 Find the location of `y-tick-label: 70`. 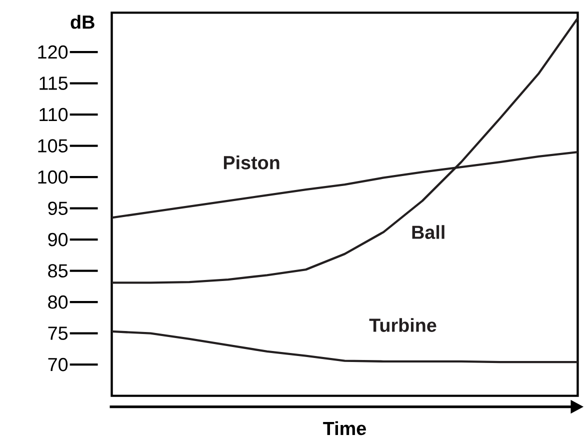

y-tick-label: 70 is located at coordinates (58, 365).